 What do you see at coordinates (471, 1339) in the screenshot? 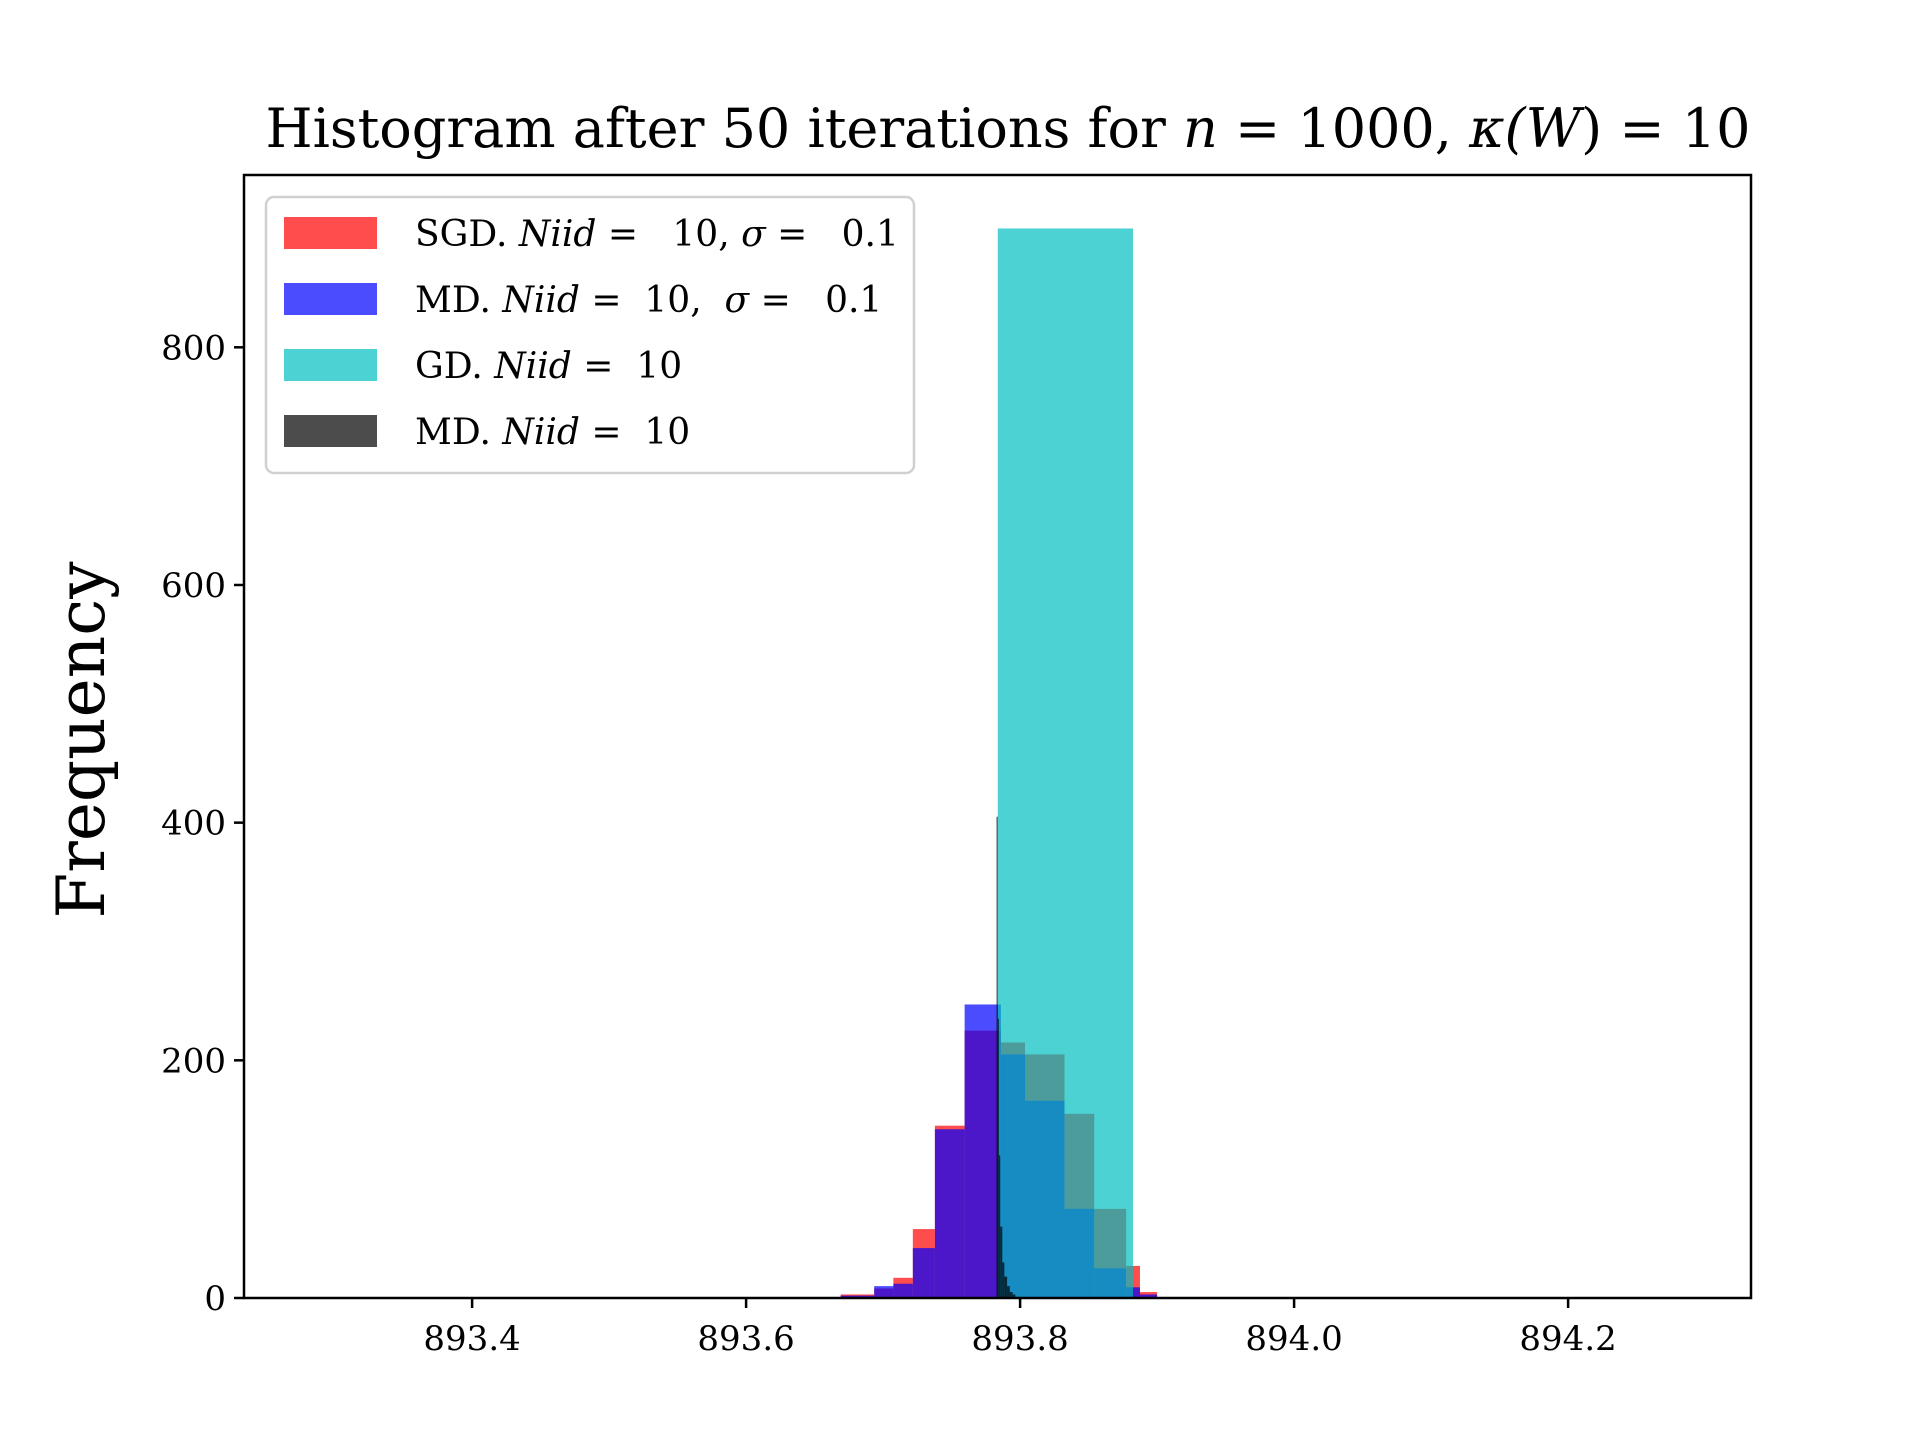
I see `x-tick-label: 893.4` at bounding box center [471, 1339].